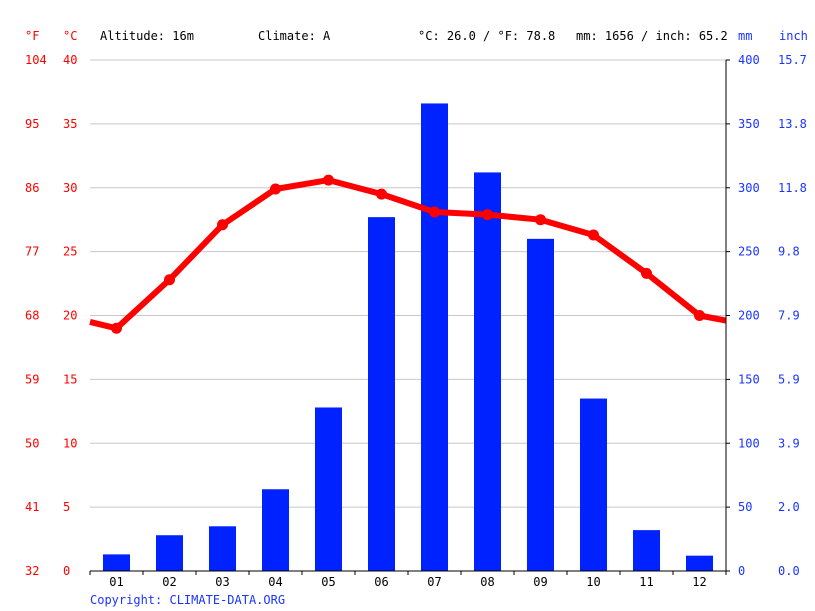  I want to click on fahrenheit-tick-label: 32, so click(32, 571).